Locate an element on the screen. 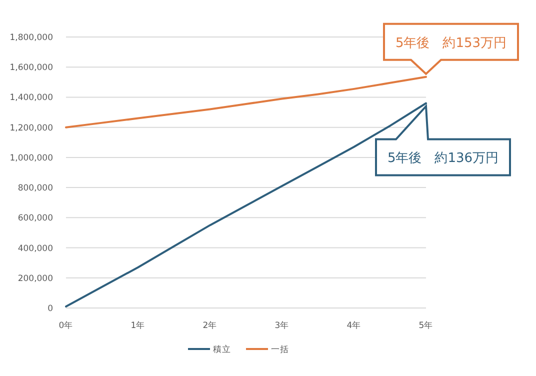 The image size is (536, 376). x-tick-label: 3年 is located at coordinates (282, 325).